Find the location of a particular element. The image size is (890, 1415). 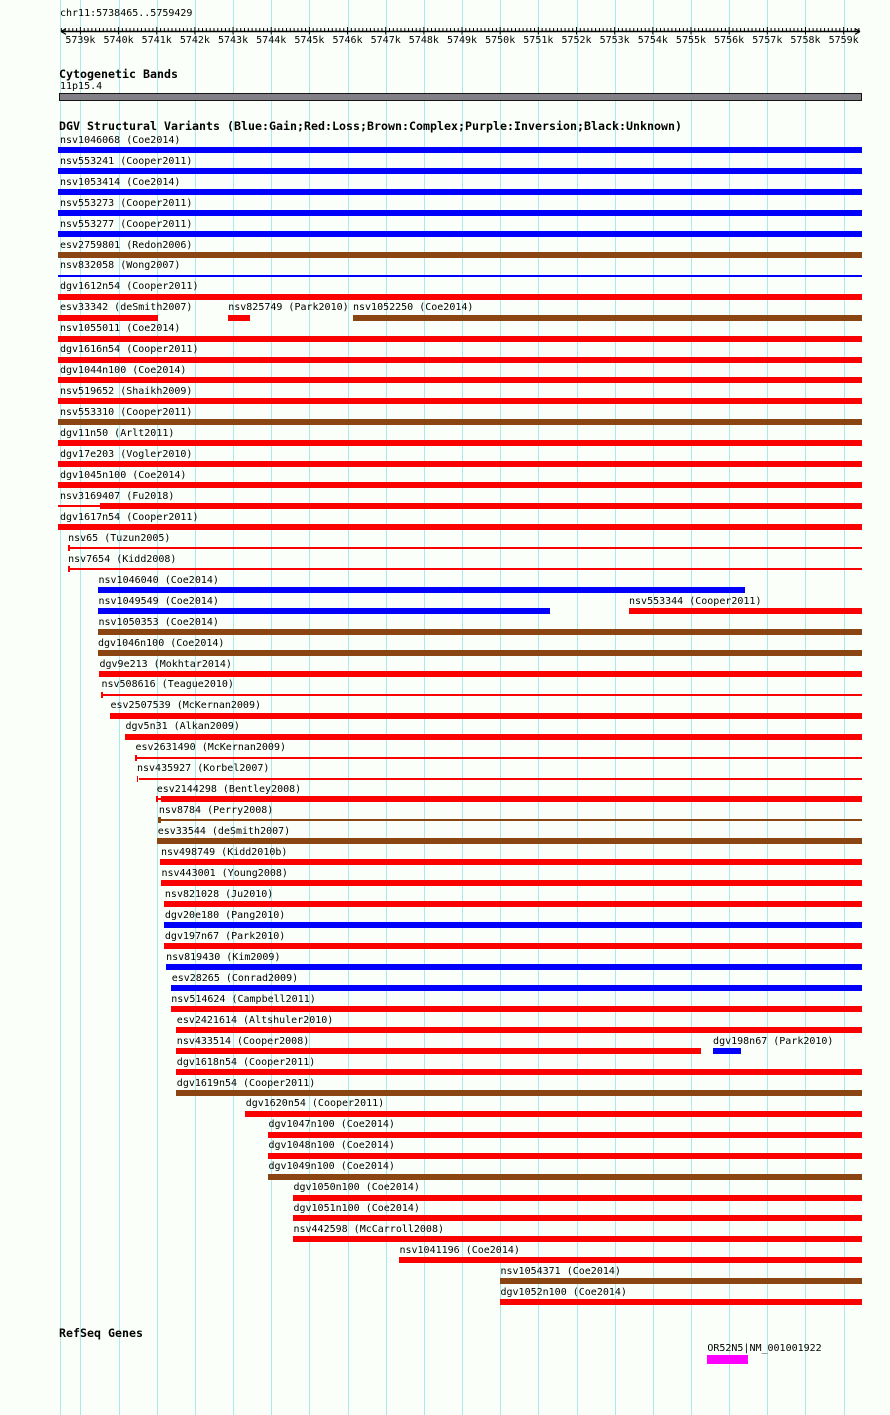

ruler-tick-label: 5746k is located at coordinates (347, 40).